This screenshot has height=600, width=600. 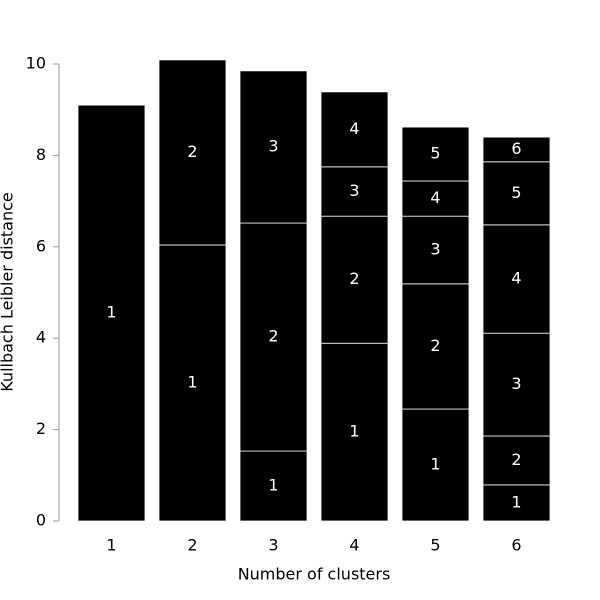 What do you see at coordinates (516, 545) in the screenshot?
I see `x-tick-label: 6` at bounding box center [516, 545].